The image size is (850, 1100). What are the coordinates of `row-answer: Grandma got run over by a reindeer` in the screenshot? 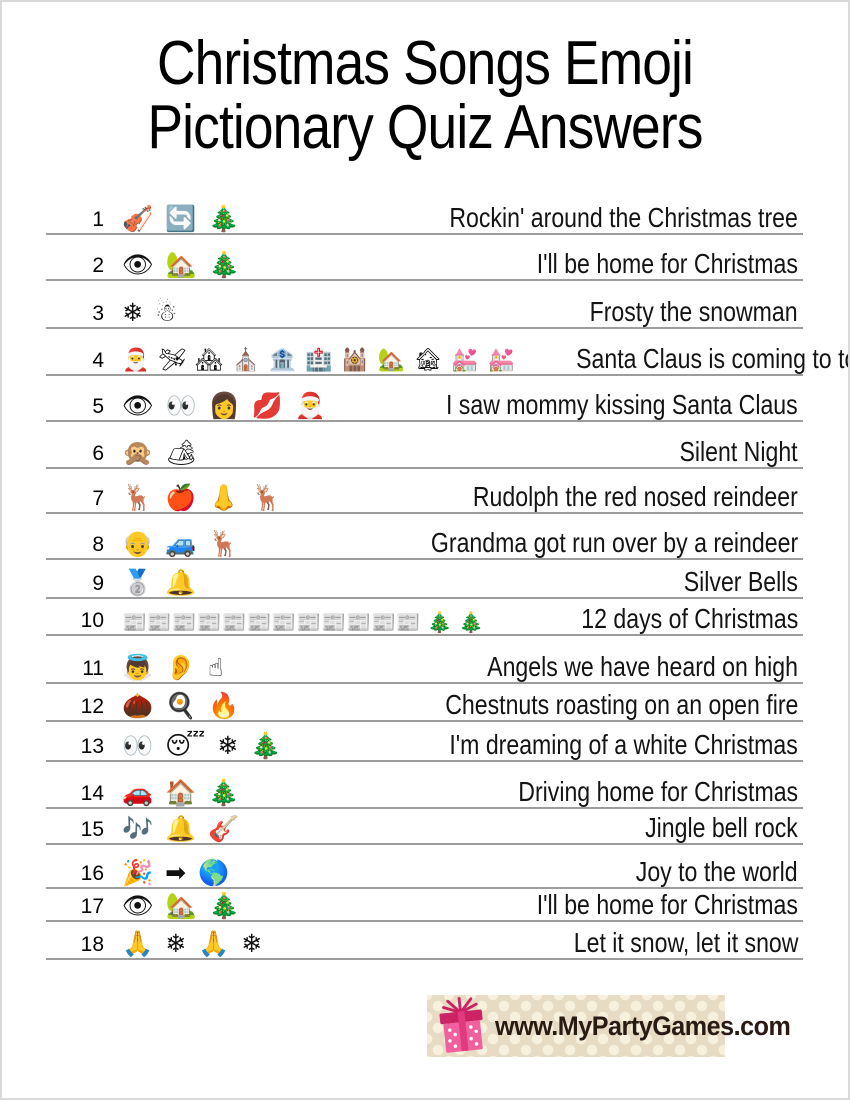 It's located at (614, 542).